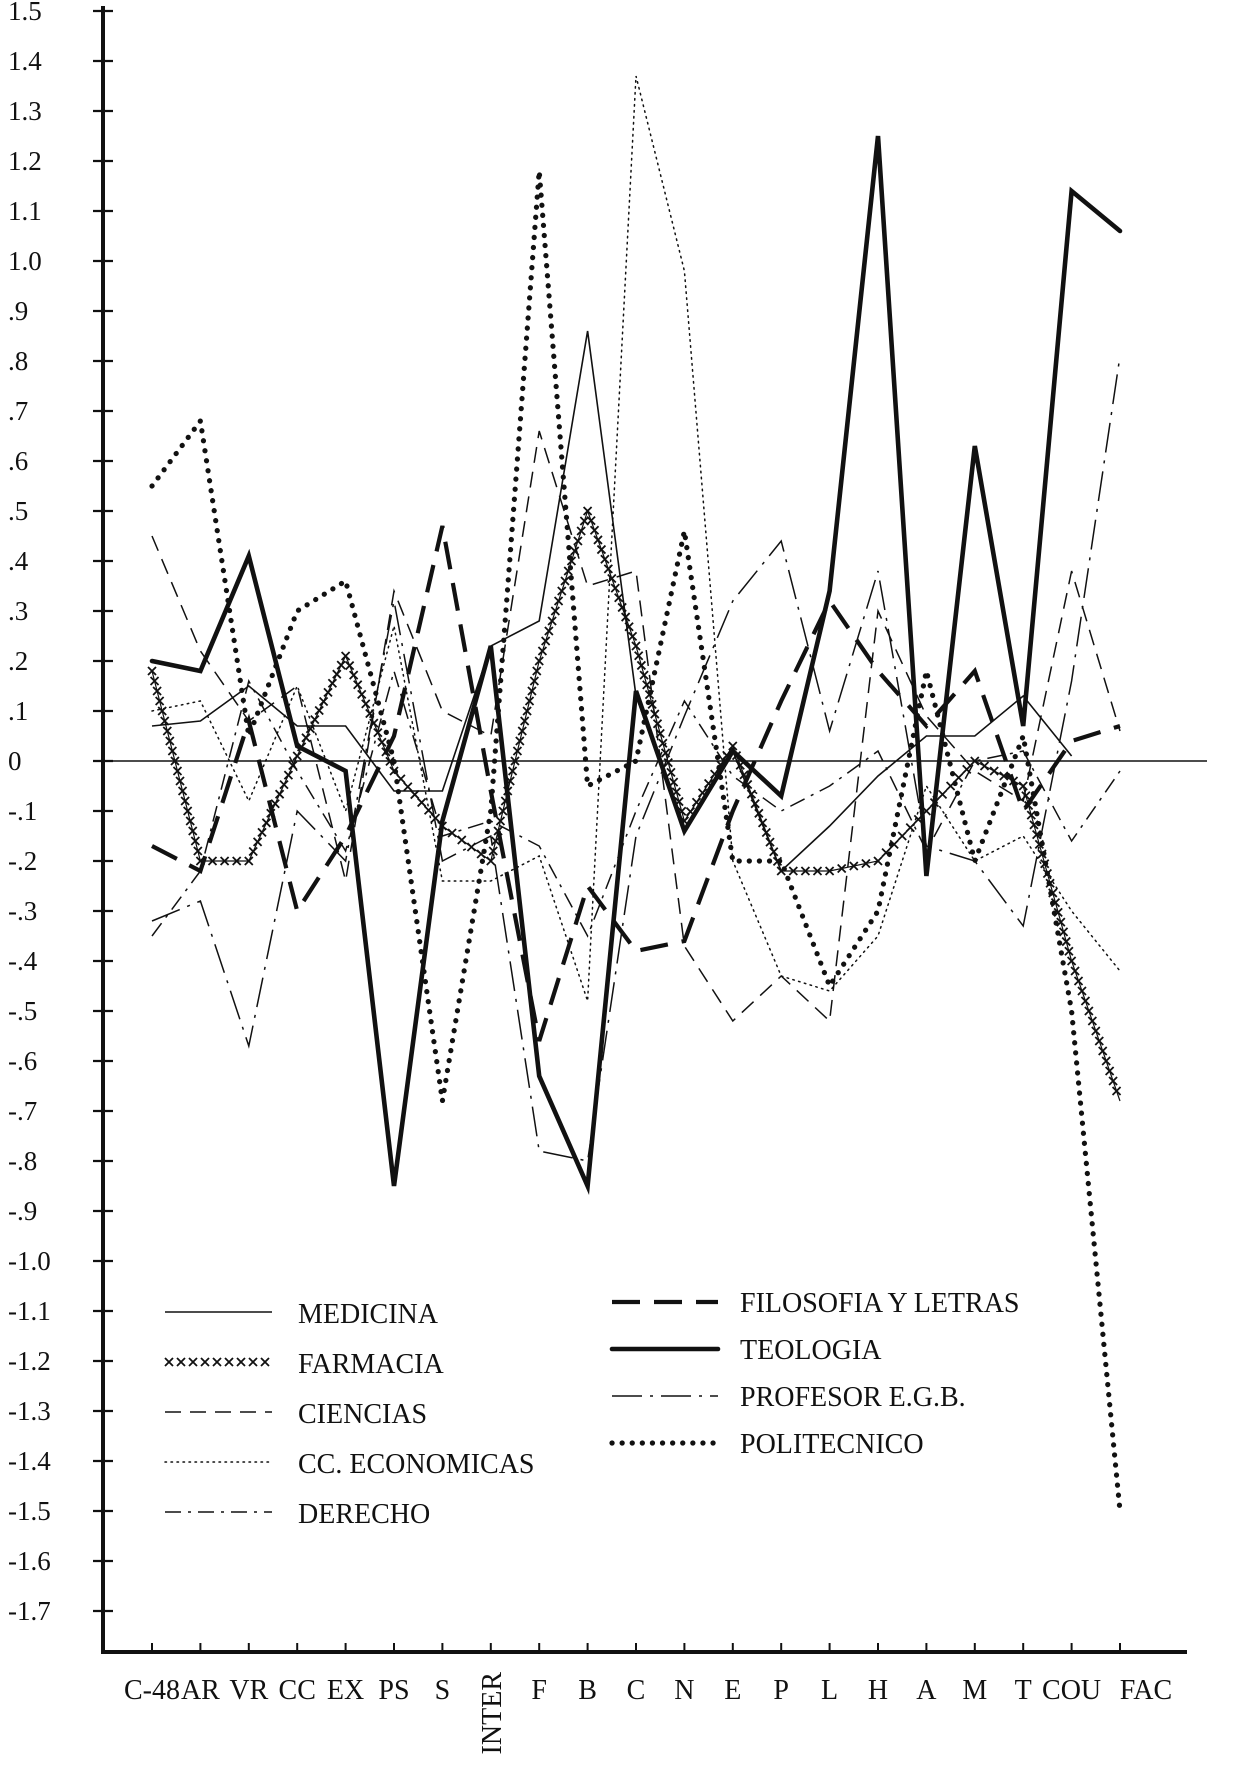  What do you see at coordinates (587, 1690) in the screenshot?
I see `x-tick-label: B` at bounding box center [587, 1690].